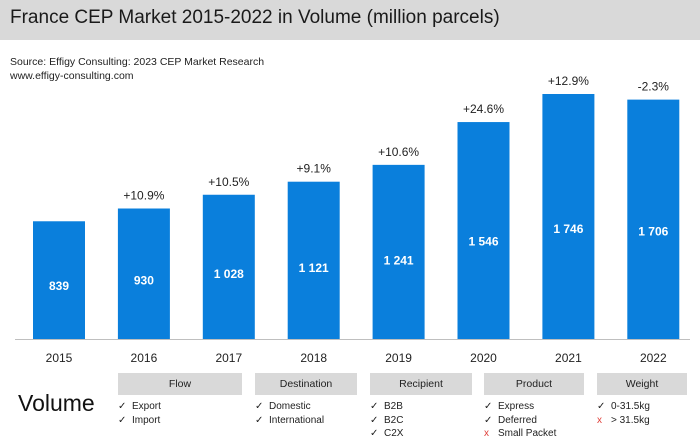 The width and height of the screenshot is (700, 447). What do you see at coordinates (313, 260) in the screenshot?
I see `bar-2018` at bounding box center [313, 260].